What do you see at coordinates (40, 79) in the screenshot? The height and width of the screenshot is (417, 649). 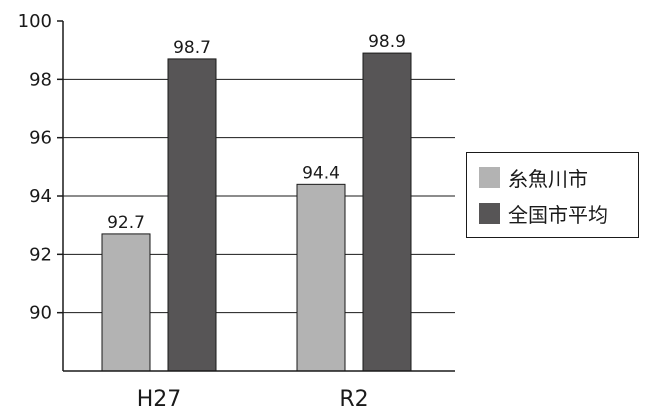 I see `y-tick-label: 98` at bounding box center [40, 79].